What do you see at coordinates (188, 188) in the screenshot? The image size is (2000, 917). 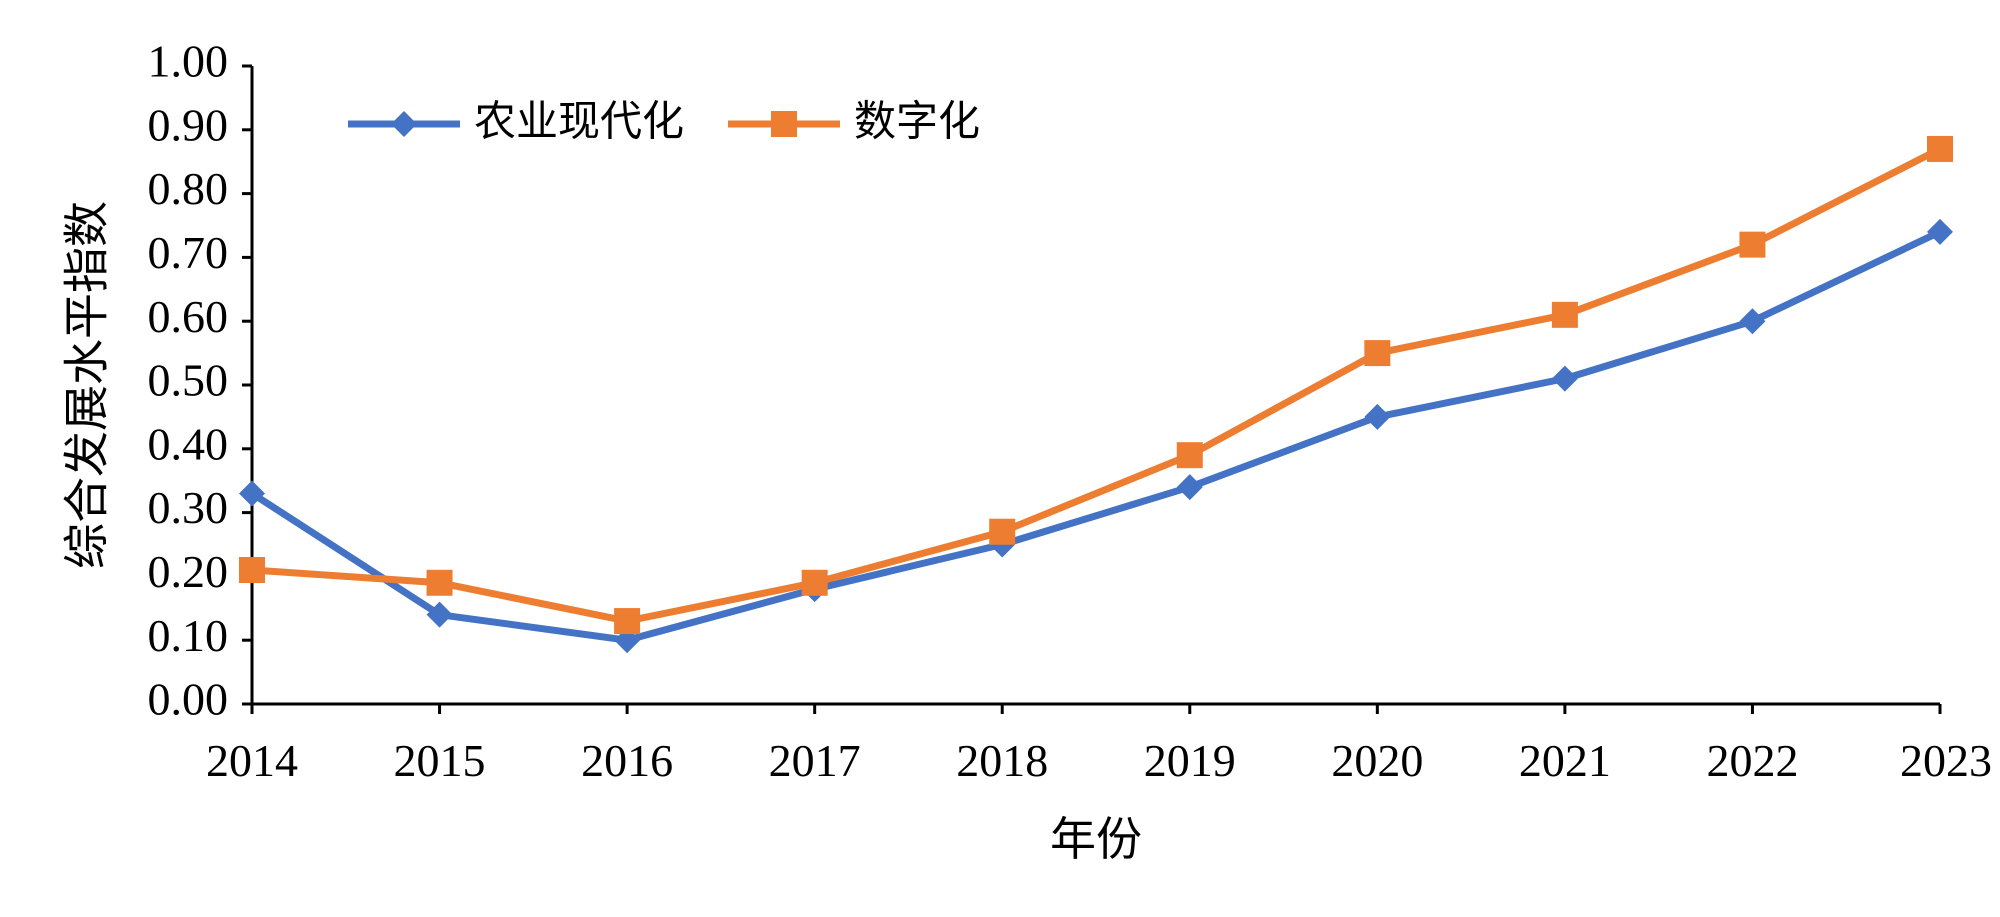 I see `y-tick-label: 0.80` at bounding box center [188, 188].